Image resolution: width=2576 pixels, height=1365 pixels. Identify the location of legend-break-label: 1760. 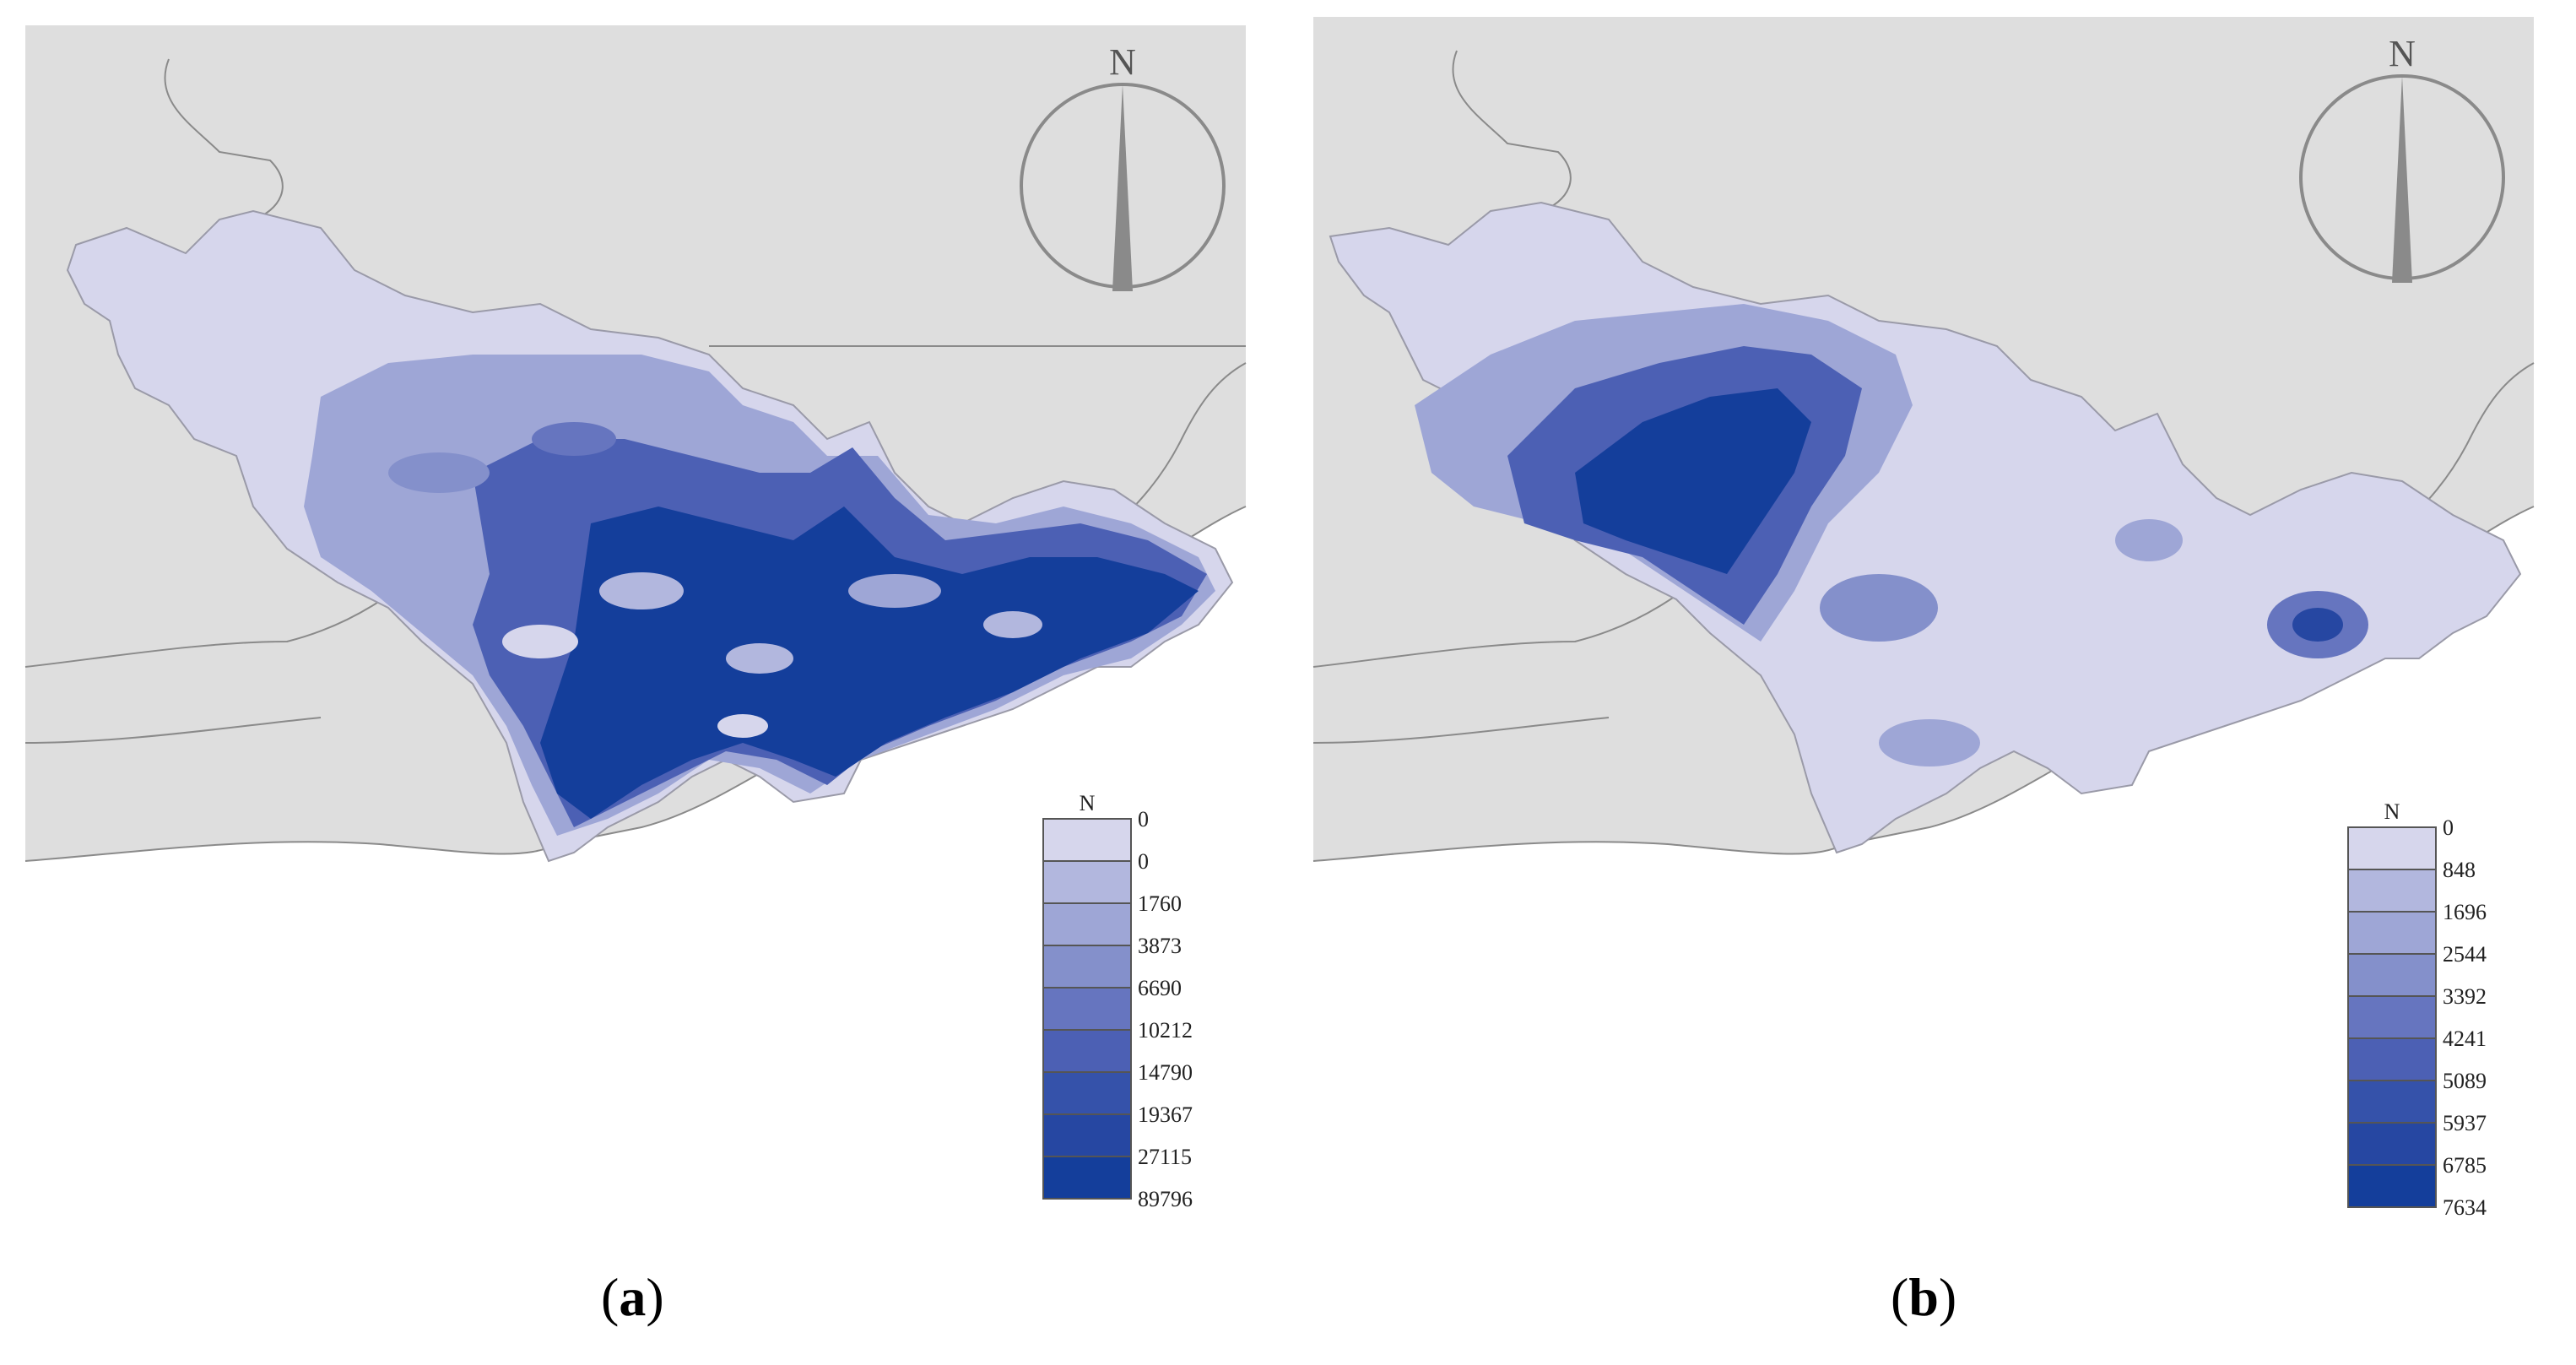
(1160, 903).